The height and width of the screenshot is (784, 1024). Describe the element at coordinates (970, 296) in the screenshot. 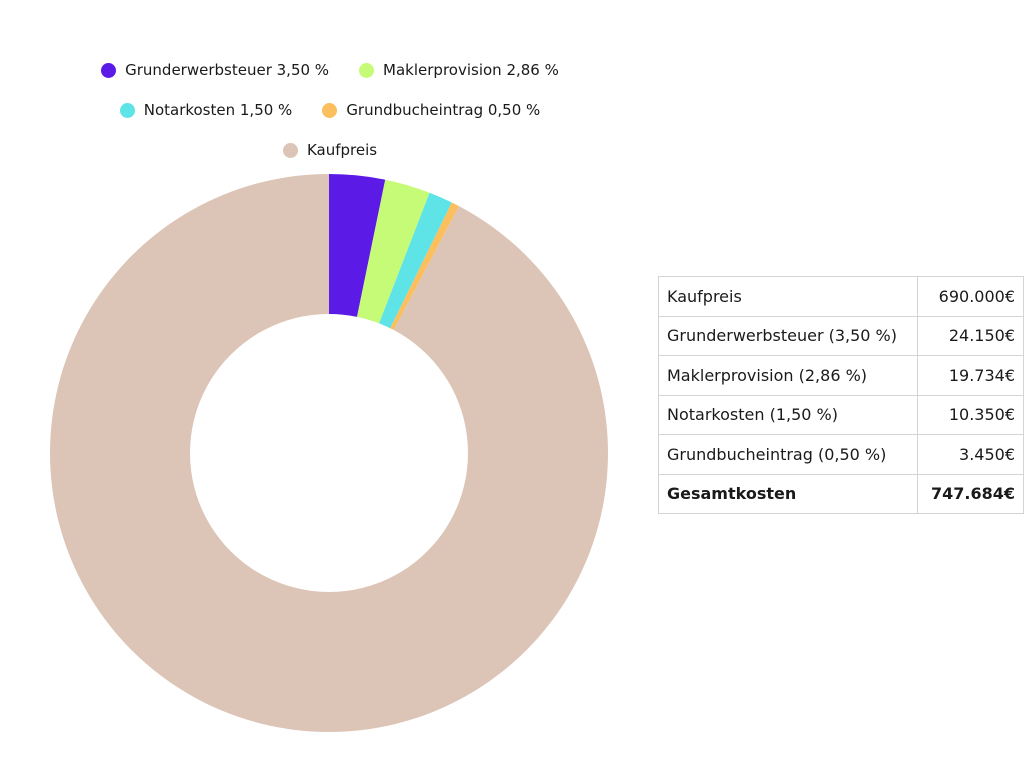

I see `row-value: 690.000€` at that location.